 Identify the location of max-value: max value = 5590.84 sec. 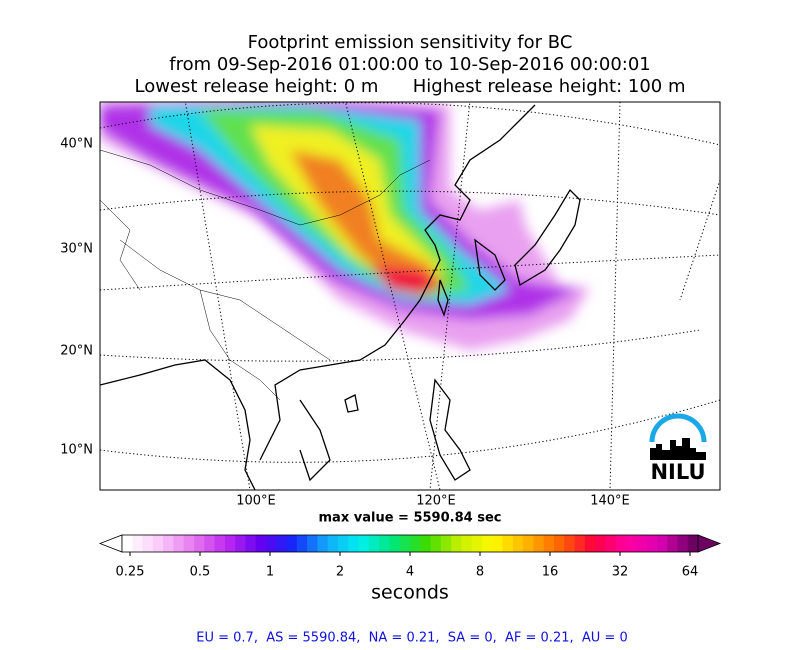
(410, 518).